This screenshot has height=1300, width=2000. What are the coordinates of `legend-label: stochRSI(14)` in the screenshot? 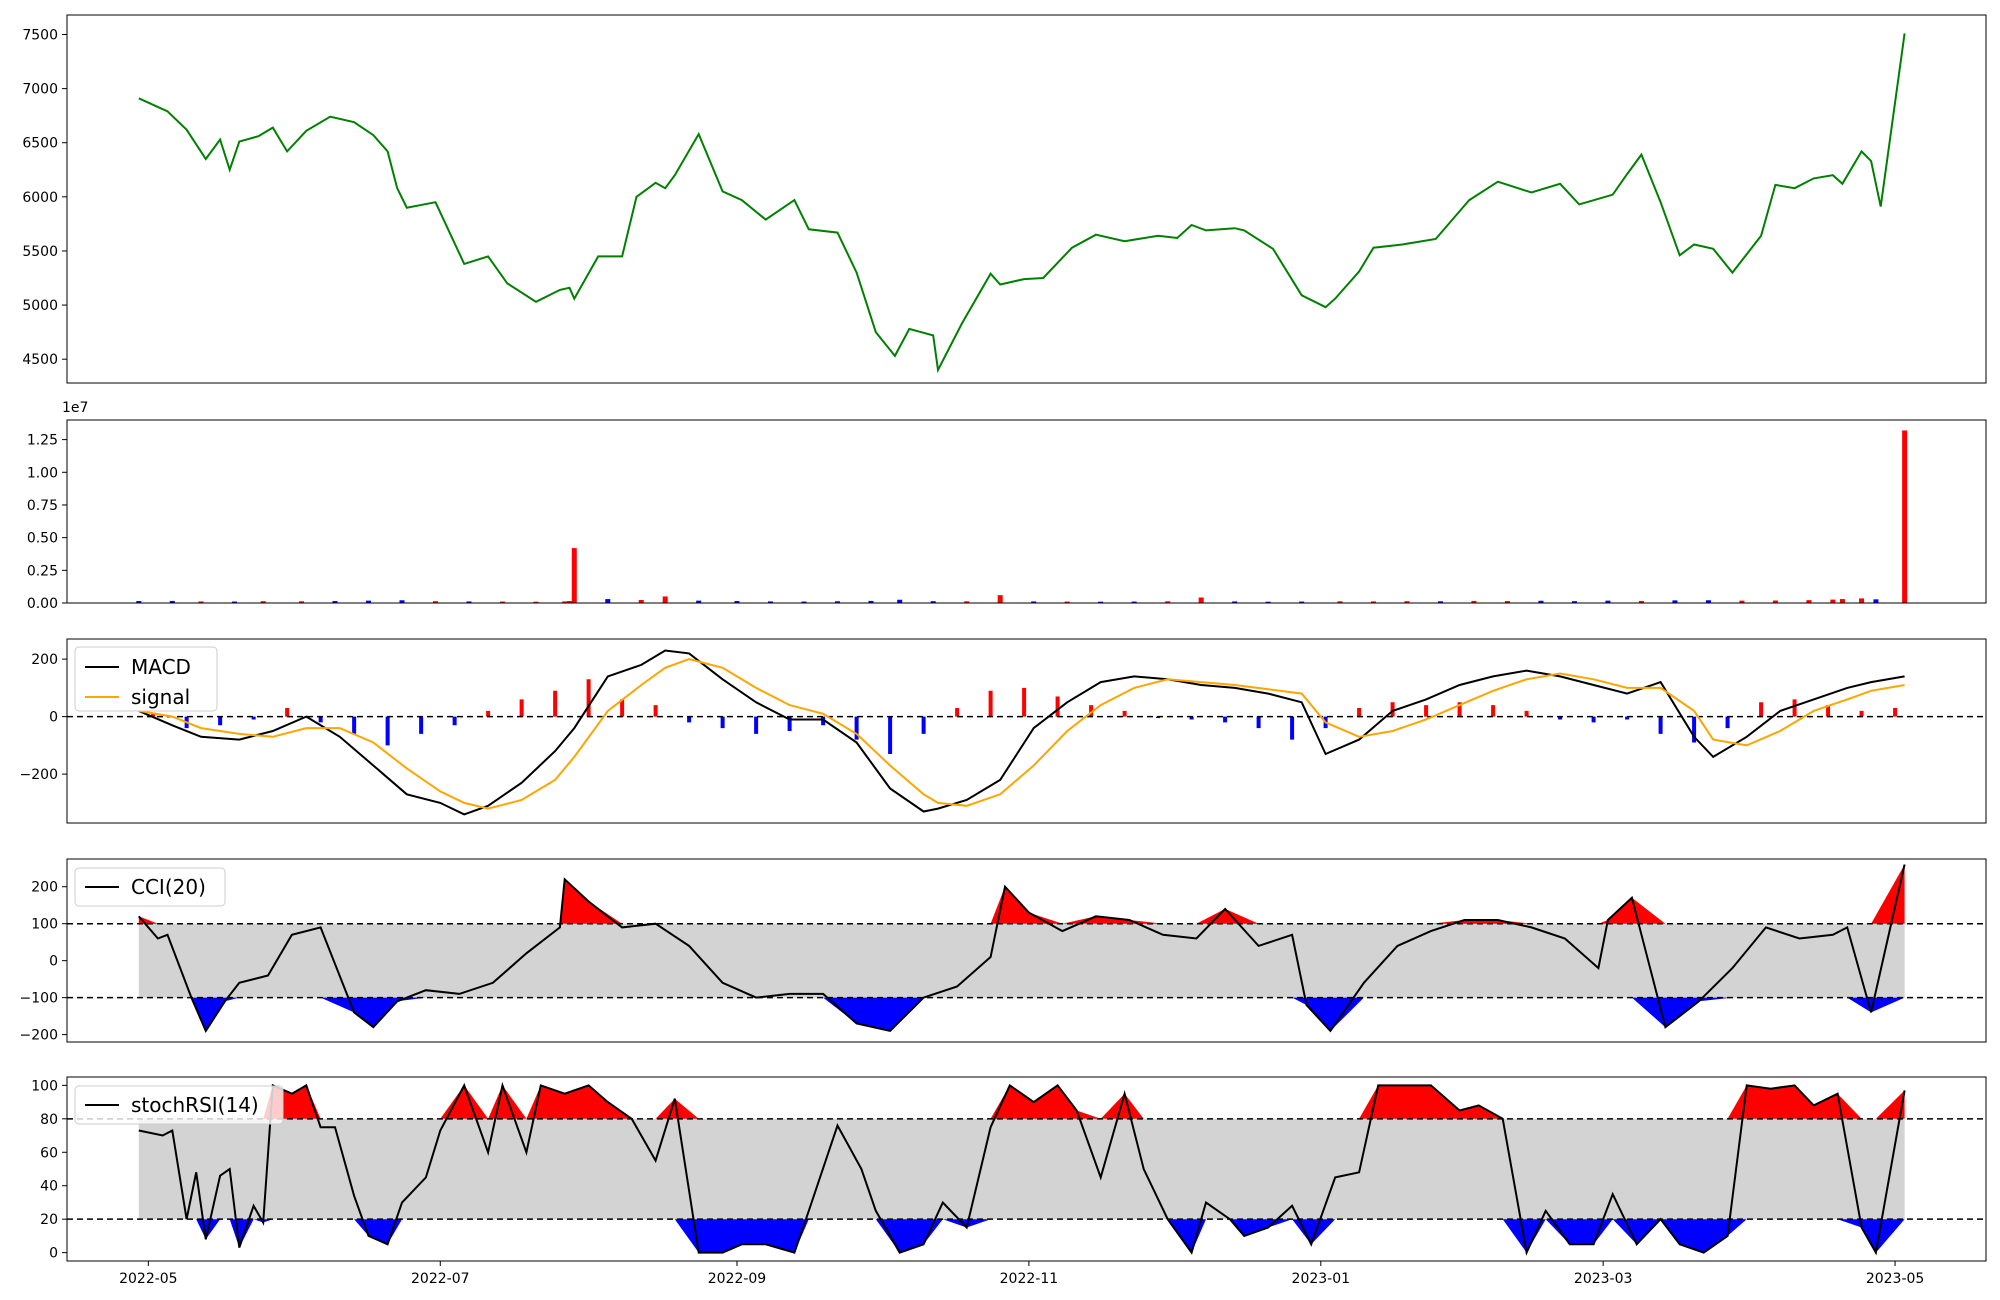 It's located at (195, 1105).